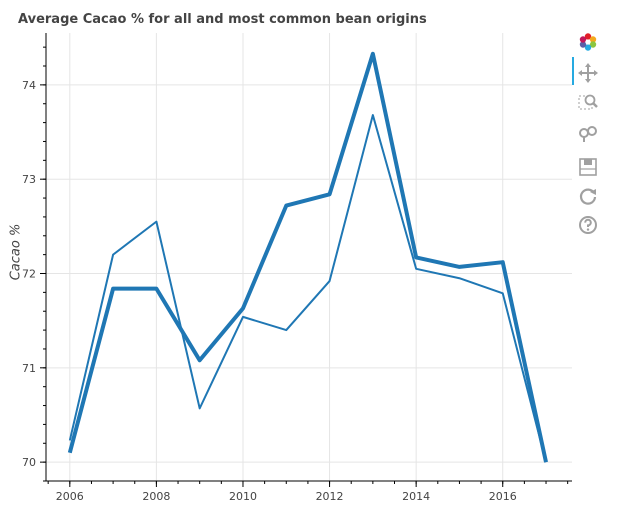  Describe the element at coordinates (588, 225) in the screenshot. I see `help-icon` at that location.